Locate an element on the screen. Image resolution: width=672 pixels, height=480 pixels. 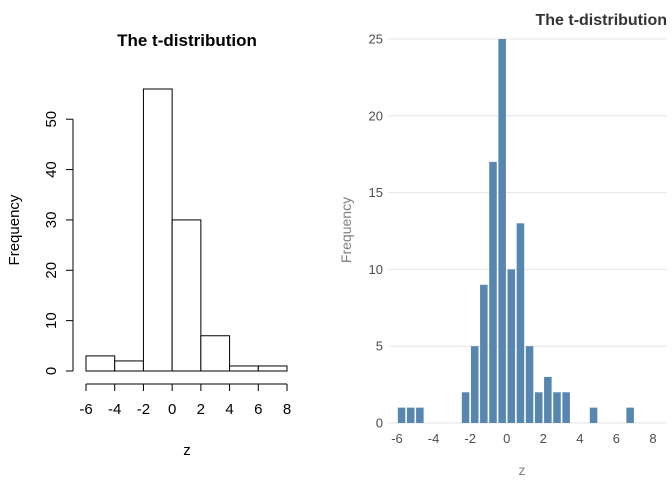
right-x-tick-label: 2 is located at coordinates (543, 438).